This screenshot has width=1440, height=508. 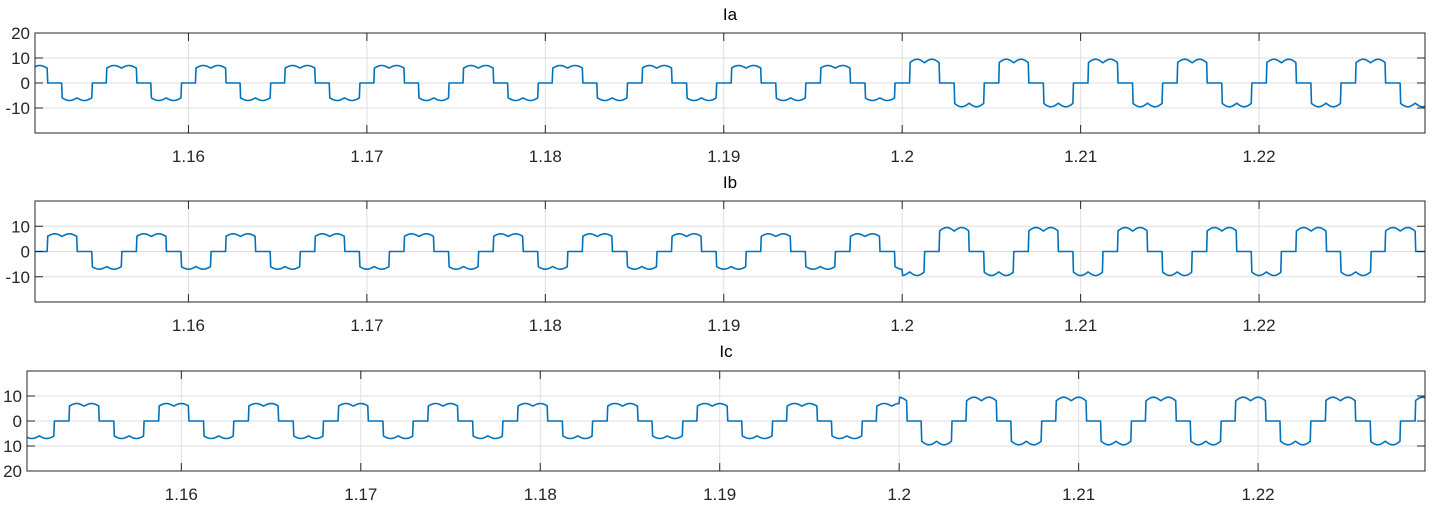 What do you see at coordinates (726, 351) in the screenshot?
I see `plot-title: Ic` at bounding box center [726, 351].